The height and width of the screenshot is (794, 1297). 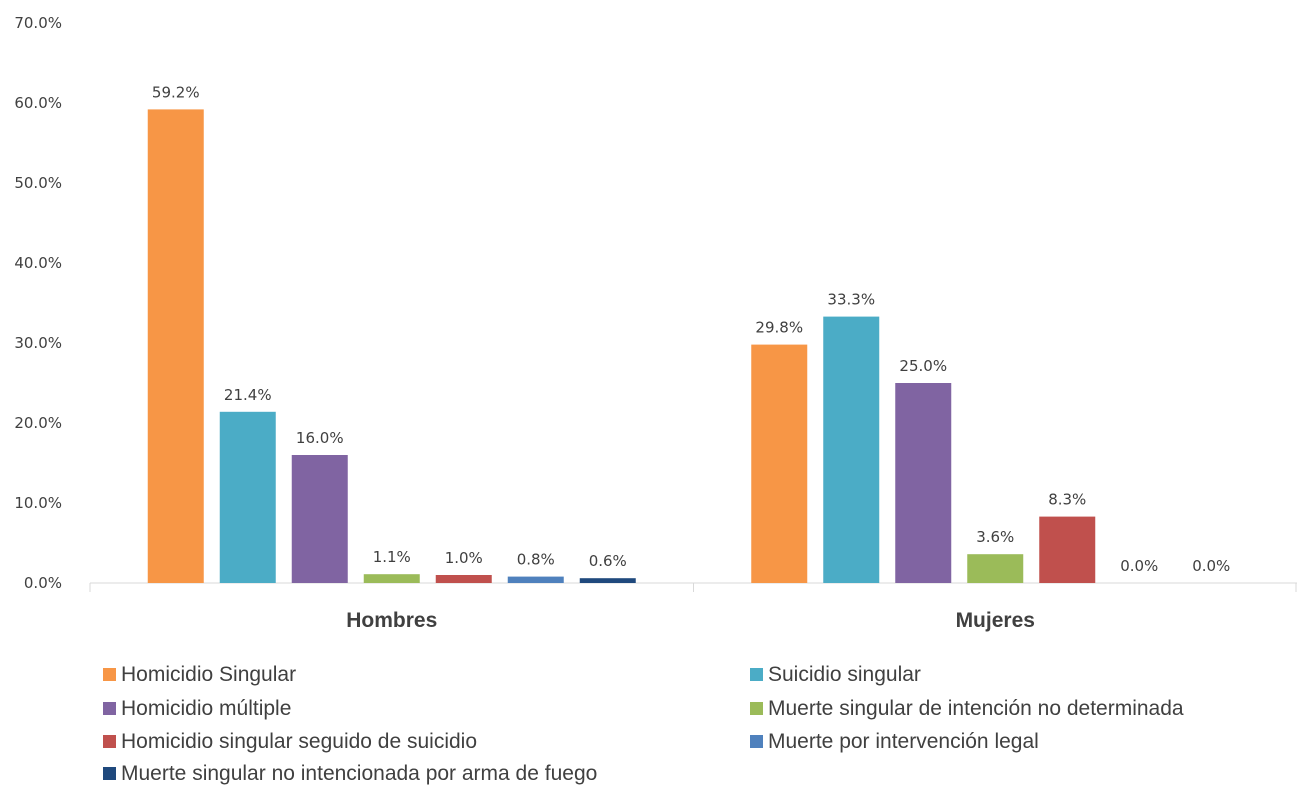 I want to click on y-tick-label: 20.0%, so click(x=38, y=423).